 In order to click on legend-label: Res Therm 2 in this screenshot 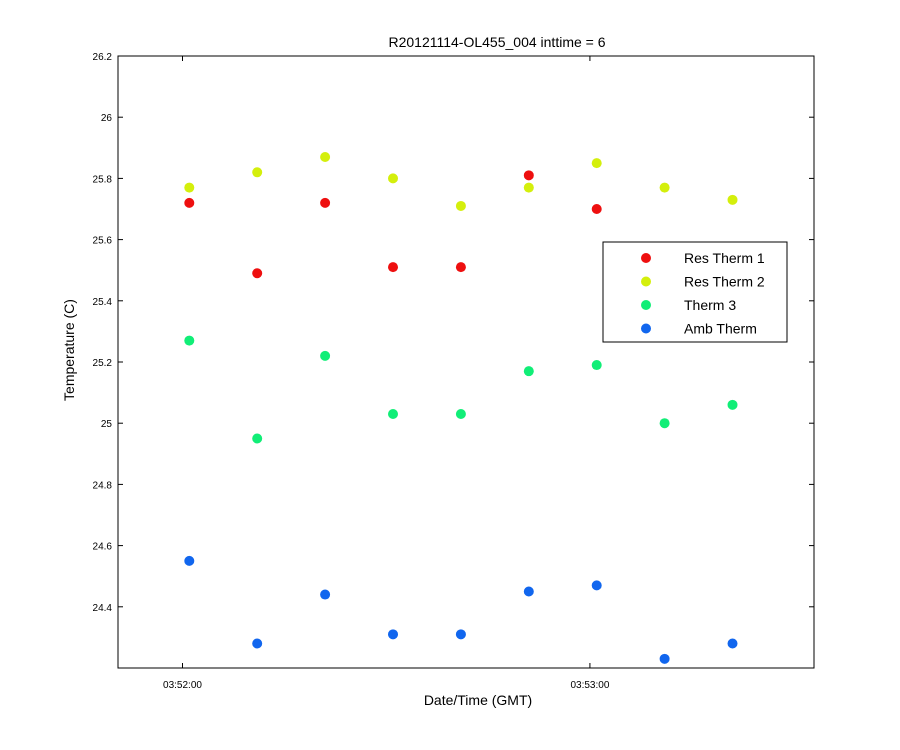, I will do `click(724, 282)`.